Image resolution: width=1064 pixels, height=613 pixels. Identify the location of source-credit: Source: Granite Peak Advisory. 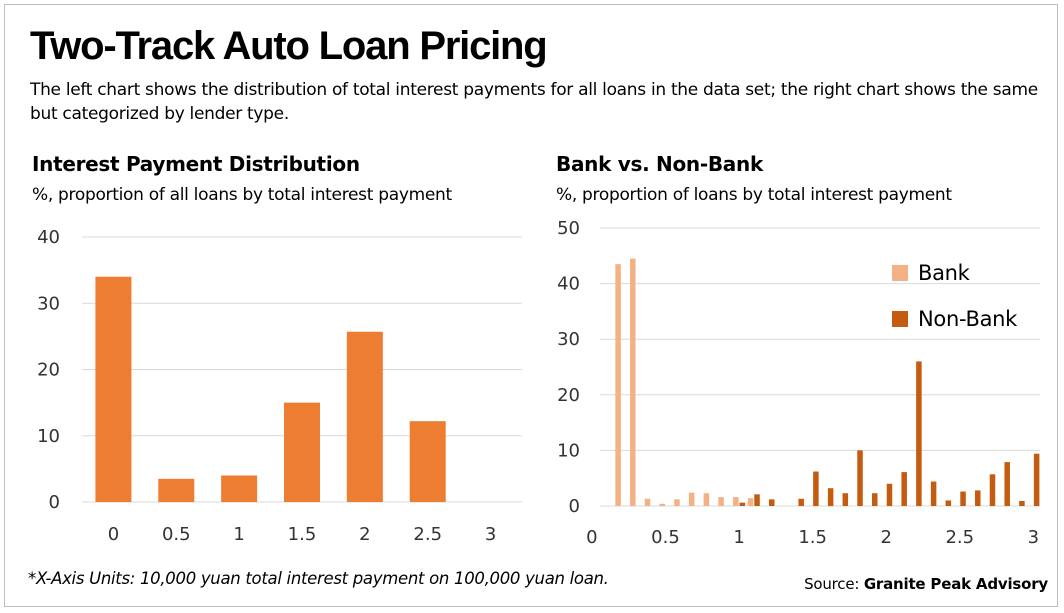
(926, 584).